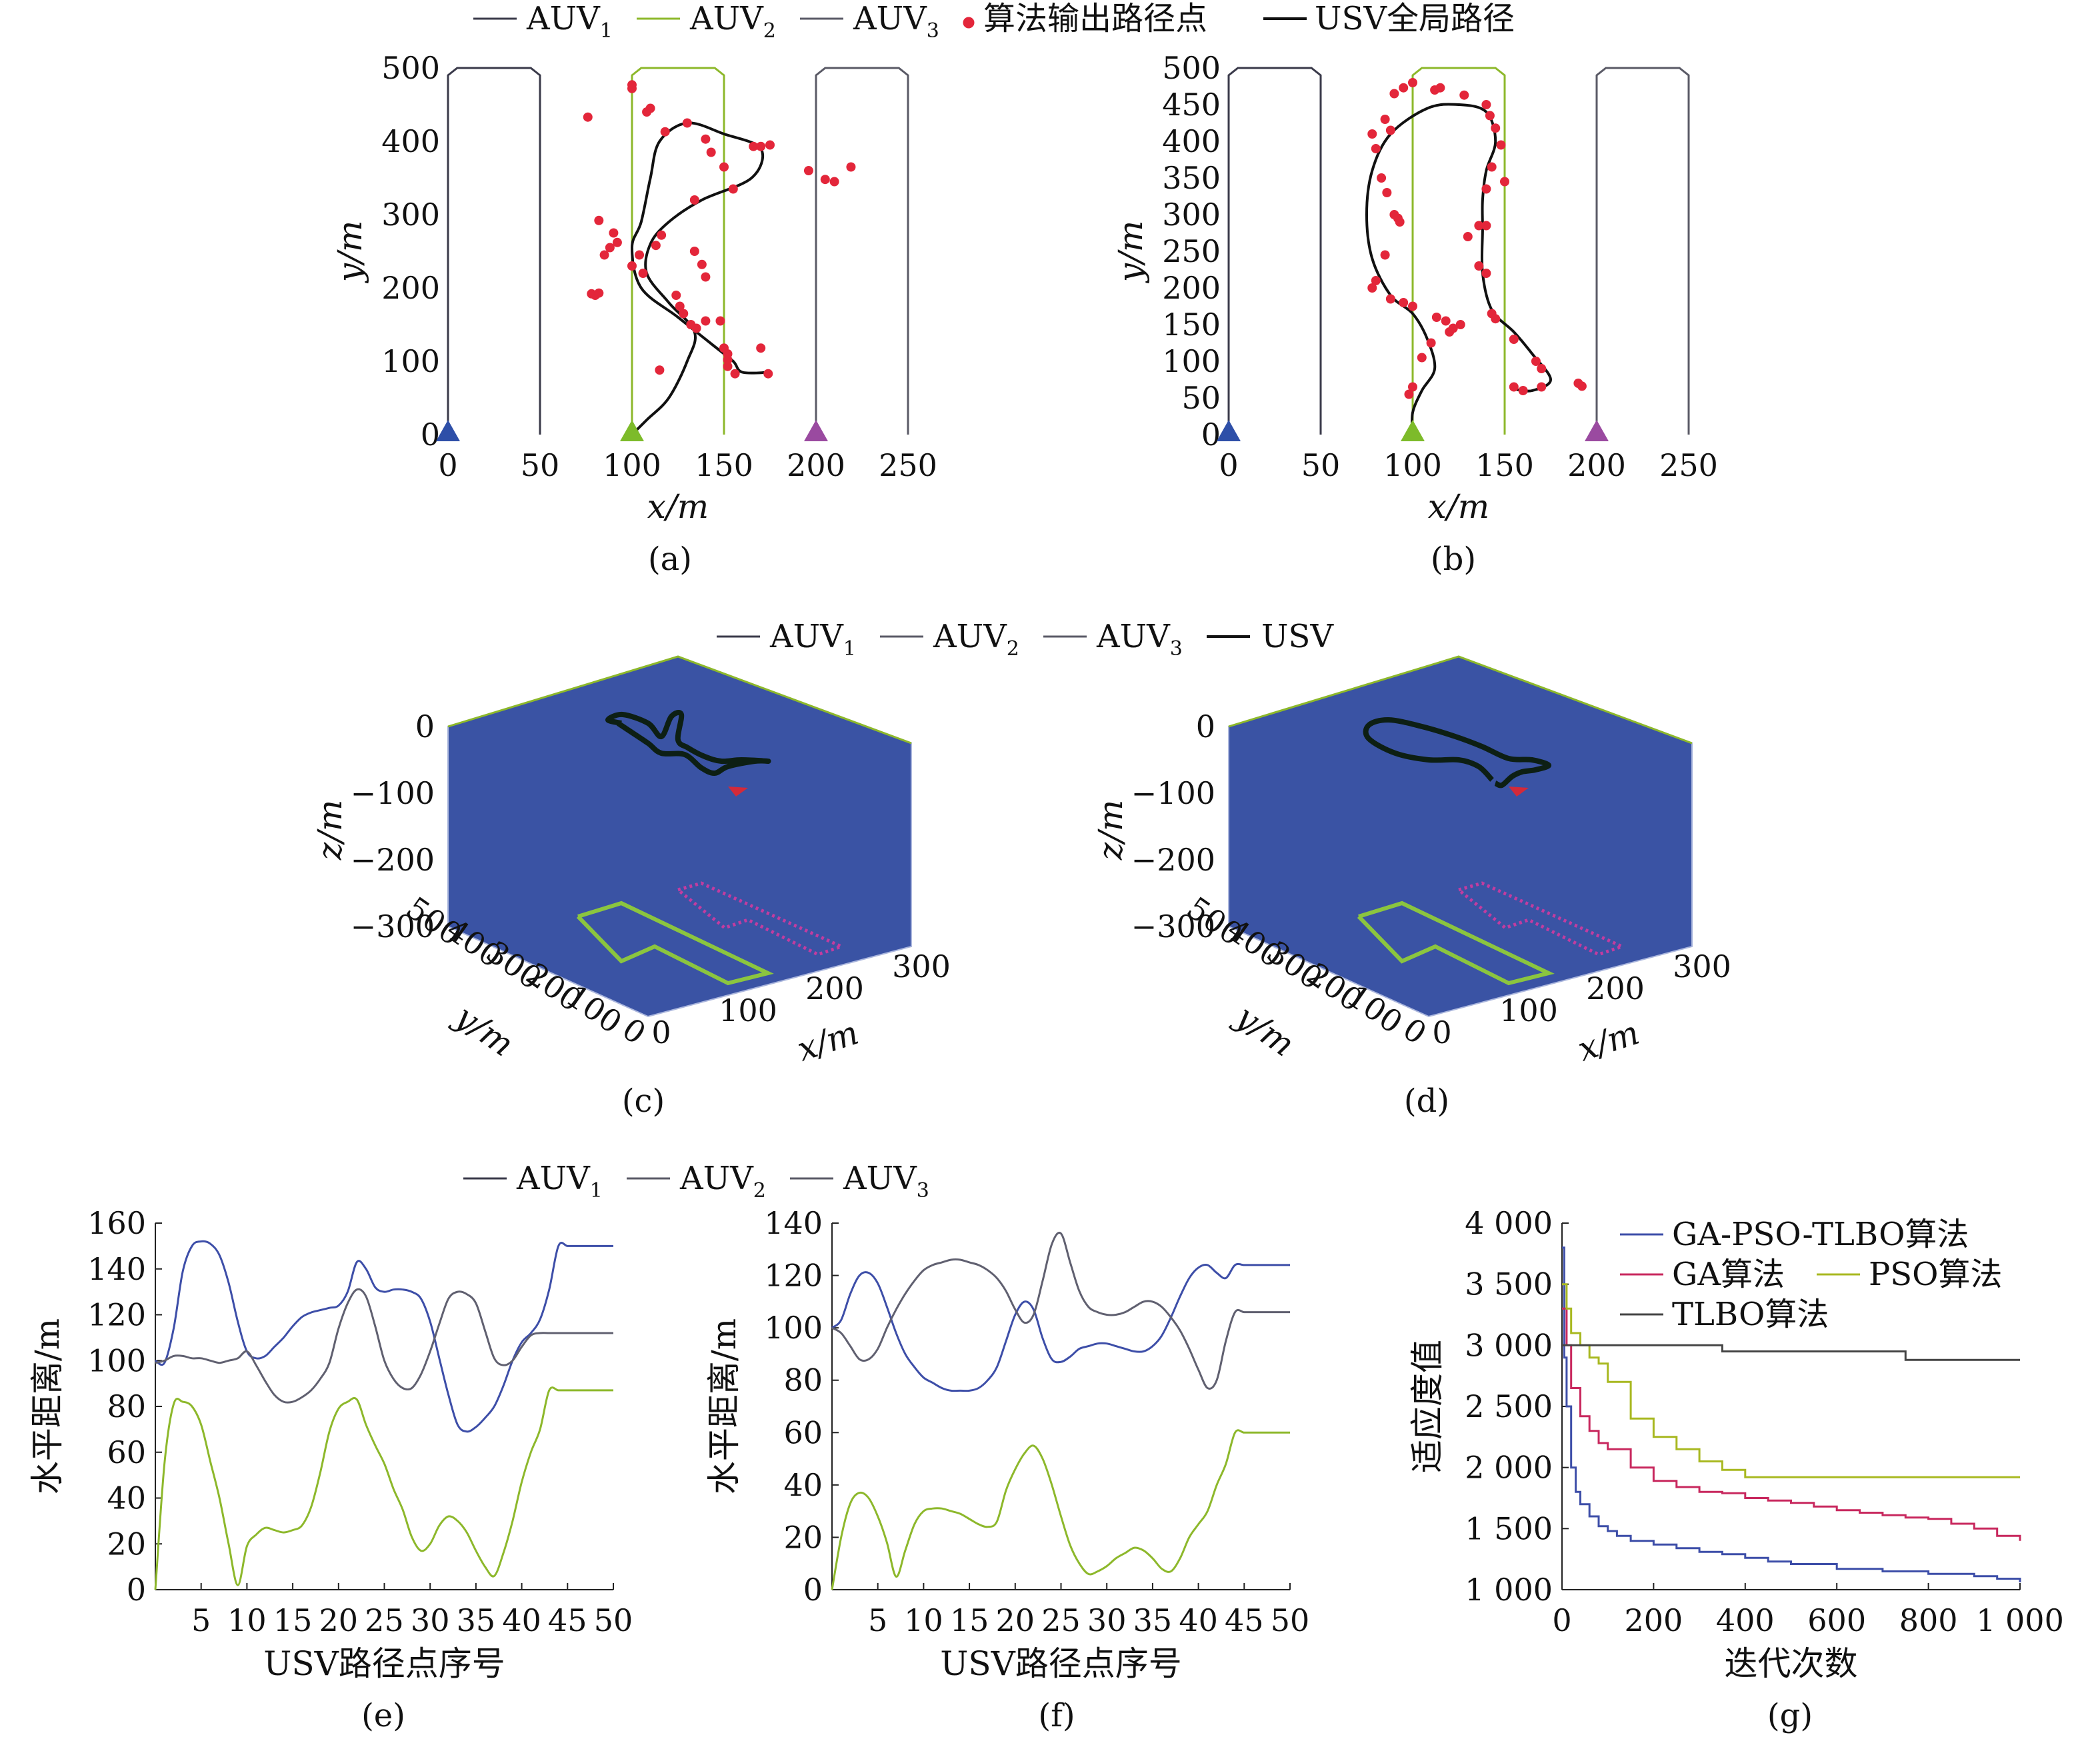 Image resolution: width=2100 pixels, height=1739 pixels. I want to click on xtick-label-c: 100, so click(748, 1010).